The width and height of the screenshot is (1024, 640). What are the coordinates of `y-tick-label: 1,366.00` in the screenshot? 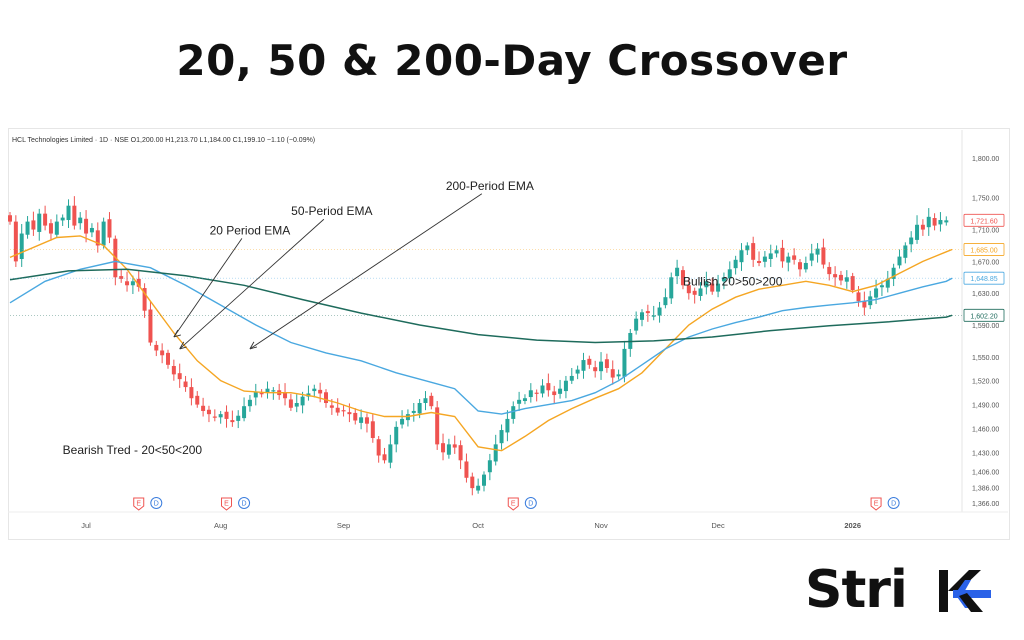 It's located at (985, 504).